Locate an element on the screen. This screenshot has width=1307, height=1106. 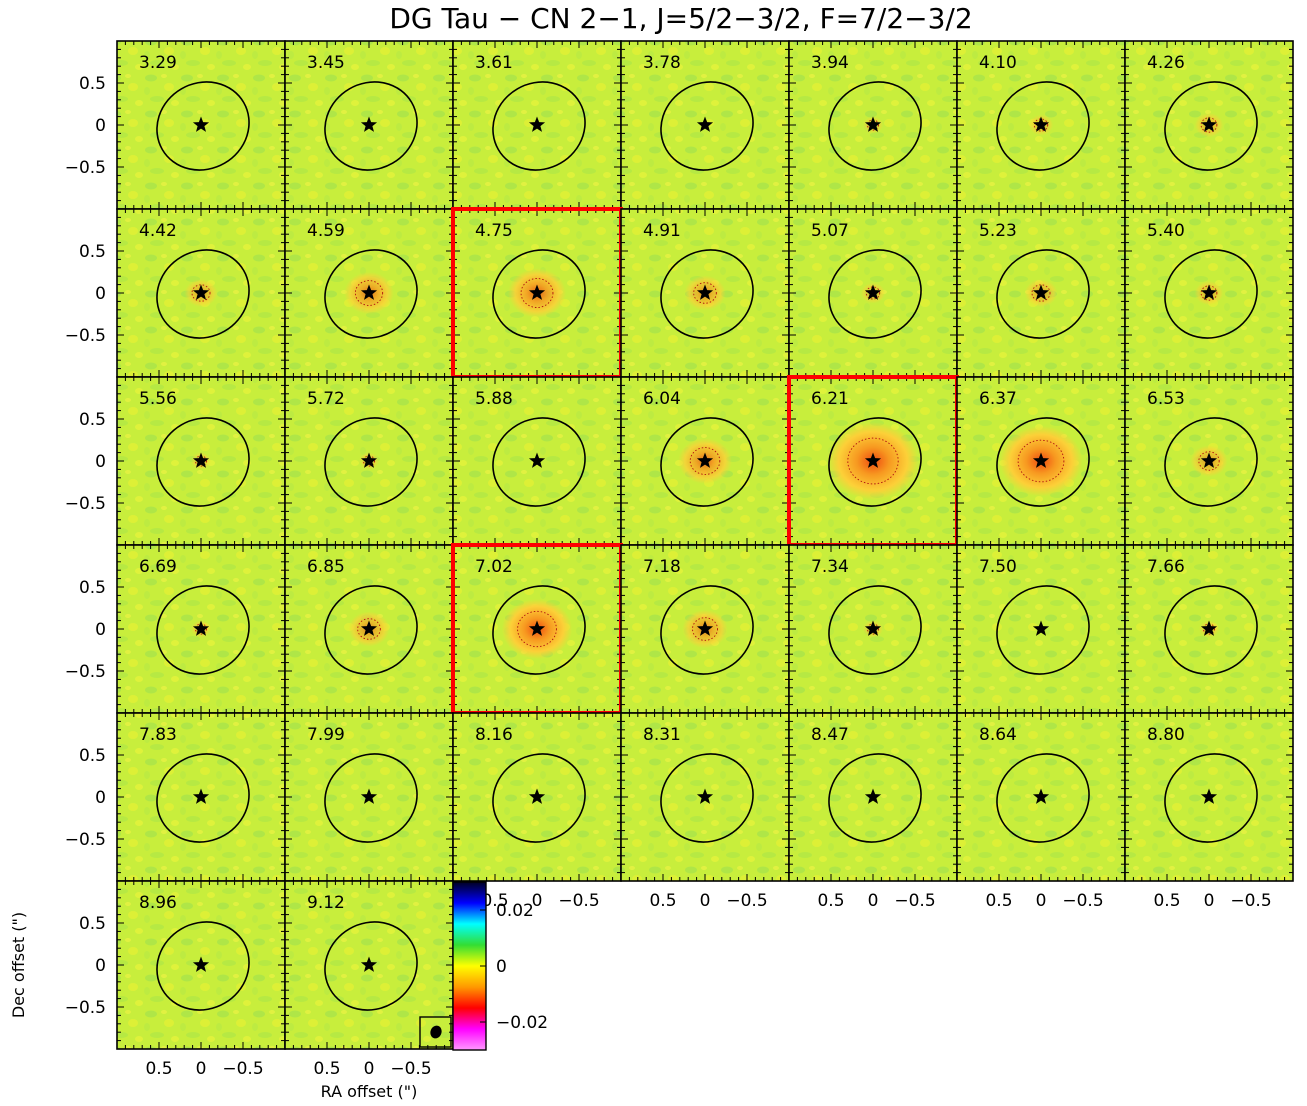
channel-panel: 8.80 0.5 0 −0.5 is located at coordinates (1209, 811).